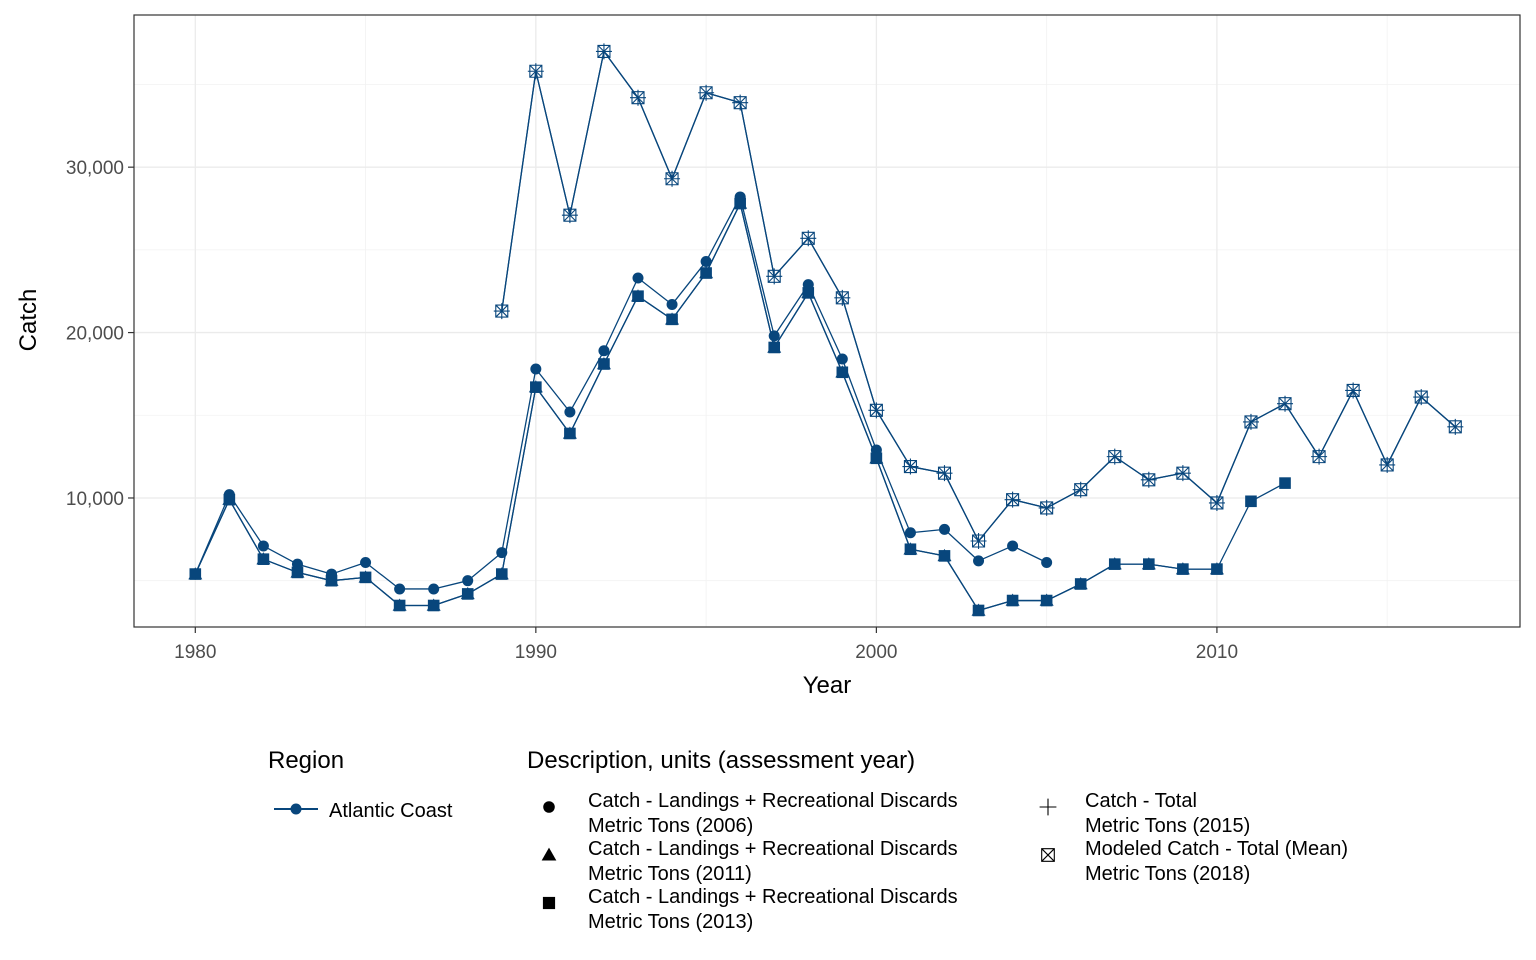 Image resolution: width=1536 pixels, height=960 pixels. What do you see at coordinates (195, 652) in the screenshot?
I see `x-tick-label: 1980` at bounding box center [195, 652].